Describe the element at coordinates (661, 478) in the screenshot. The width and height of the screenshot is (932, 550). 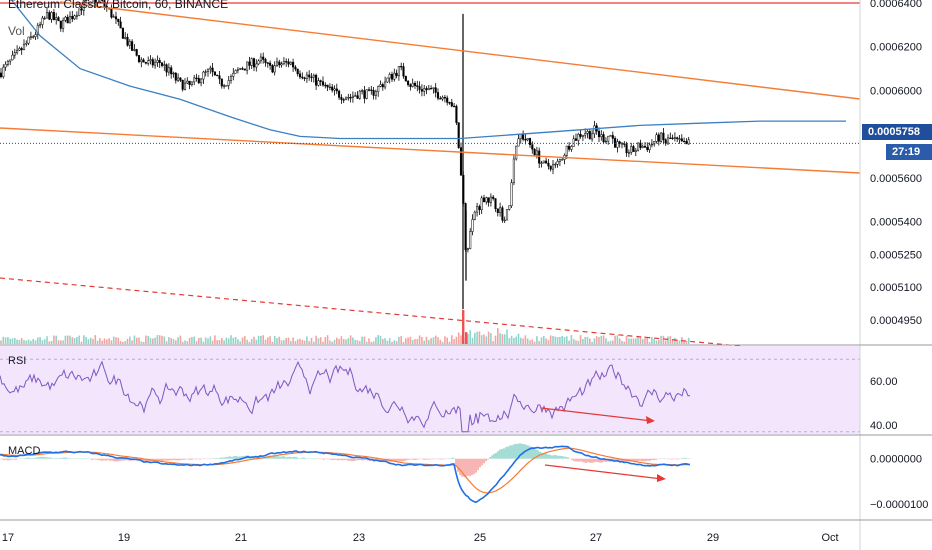
I see `macd-arrow-head` at that location.